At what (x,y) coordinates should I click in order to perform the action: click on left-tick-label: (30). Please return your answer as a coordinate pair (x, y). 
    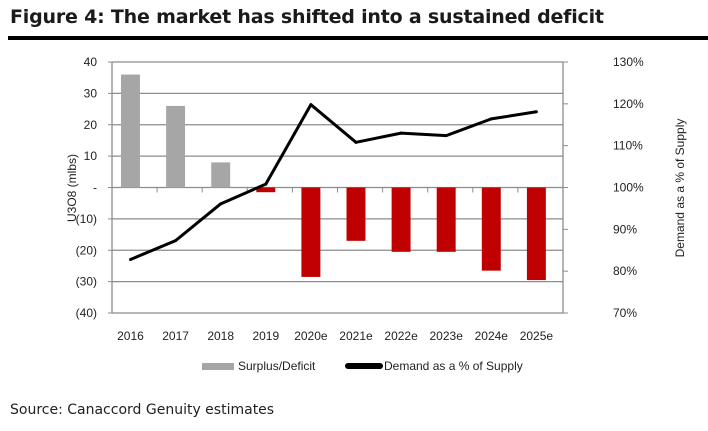
    Looking at the image, I should click on (86, 282).